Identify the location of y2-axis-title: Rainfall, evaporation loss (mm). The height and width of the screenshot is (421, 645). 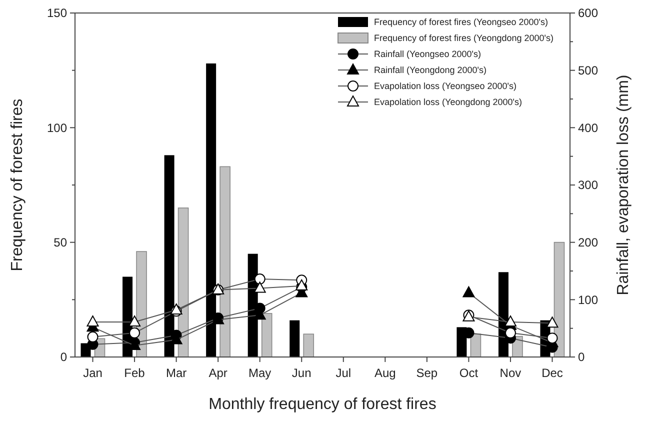
(623, 185).